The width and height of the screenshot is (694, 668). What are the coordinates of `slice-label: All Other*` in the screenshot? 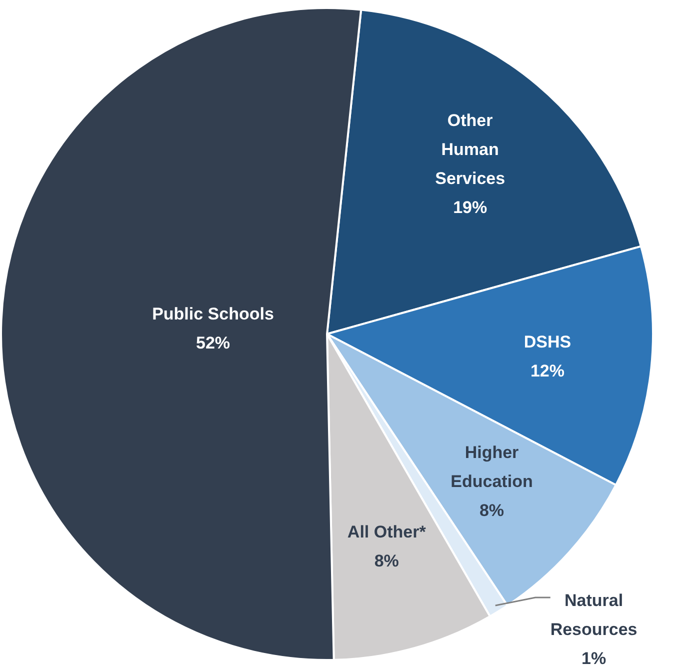 It's located at (386, 532).